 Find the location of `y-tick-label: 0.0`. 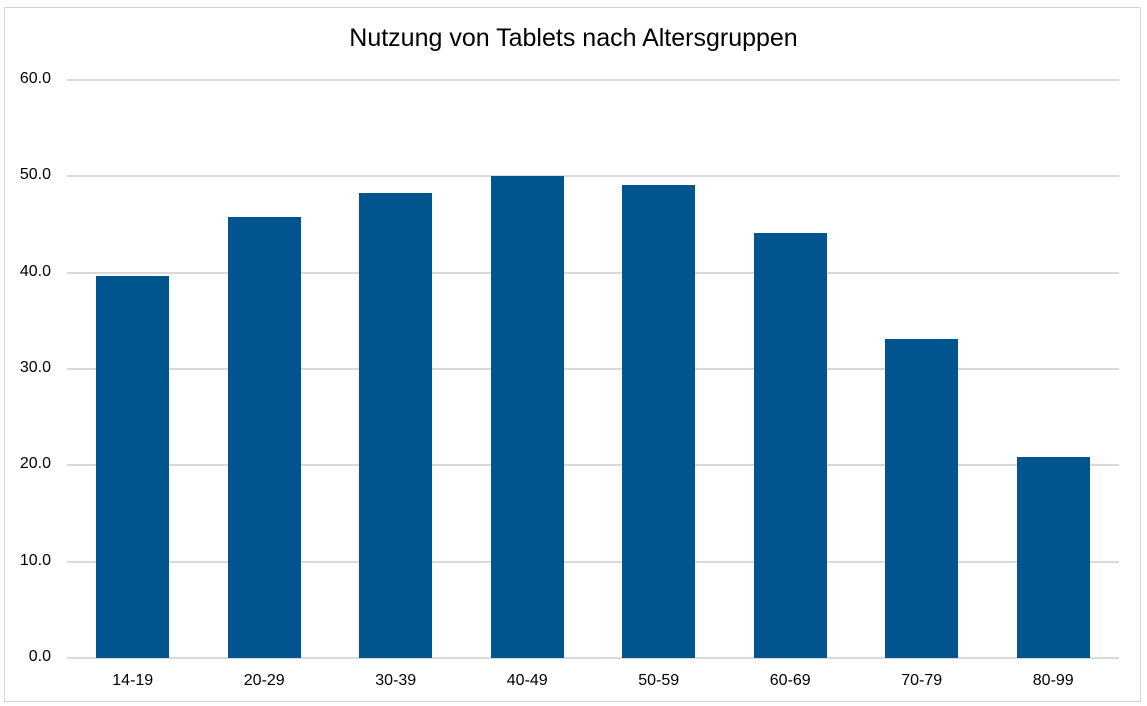

y-tick-label: 0.0 is located at coordinates (39, 656).